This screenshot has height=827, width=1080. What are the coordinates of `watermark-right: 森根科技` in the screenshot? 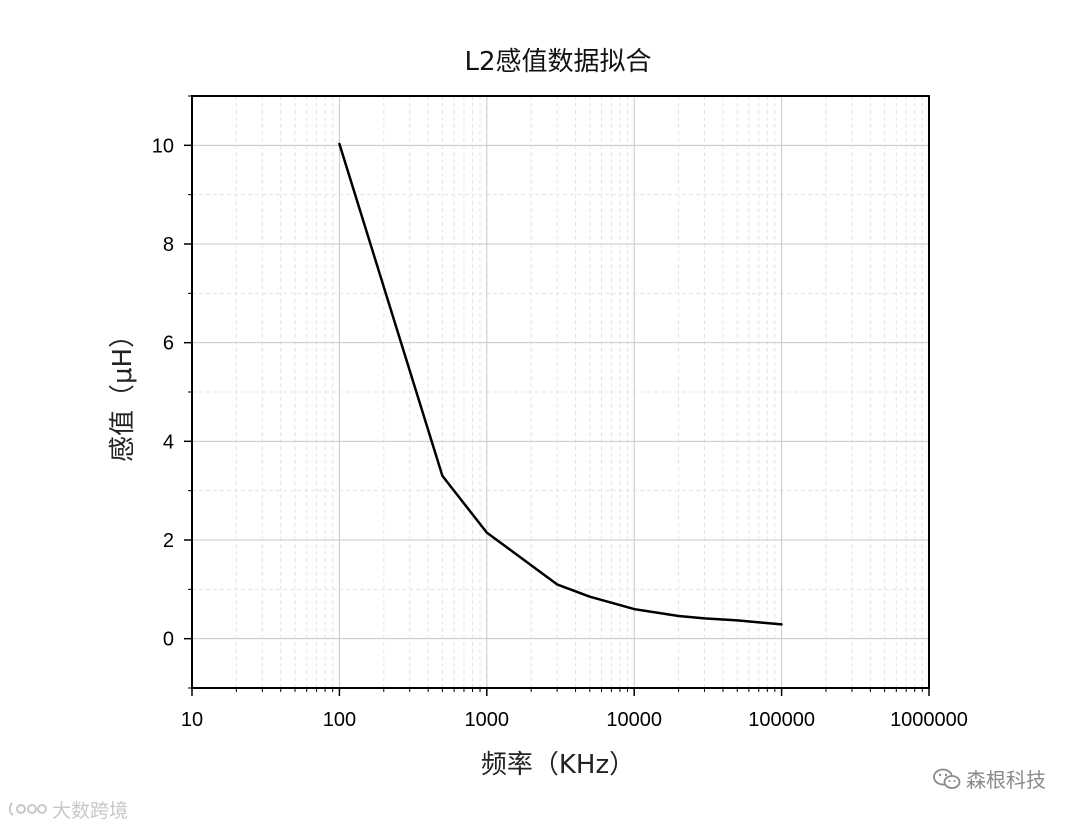 It's located at (989, 780).